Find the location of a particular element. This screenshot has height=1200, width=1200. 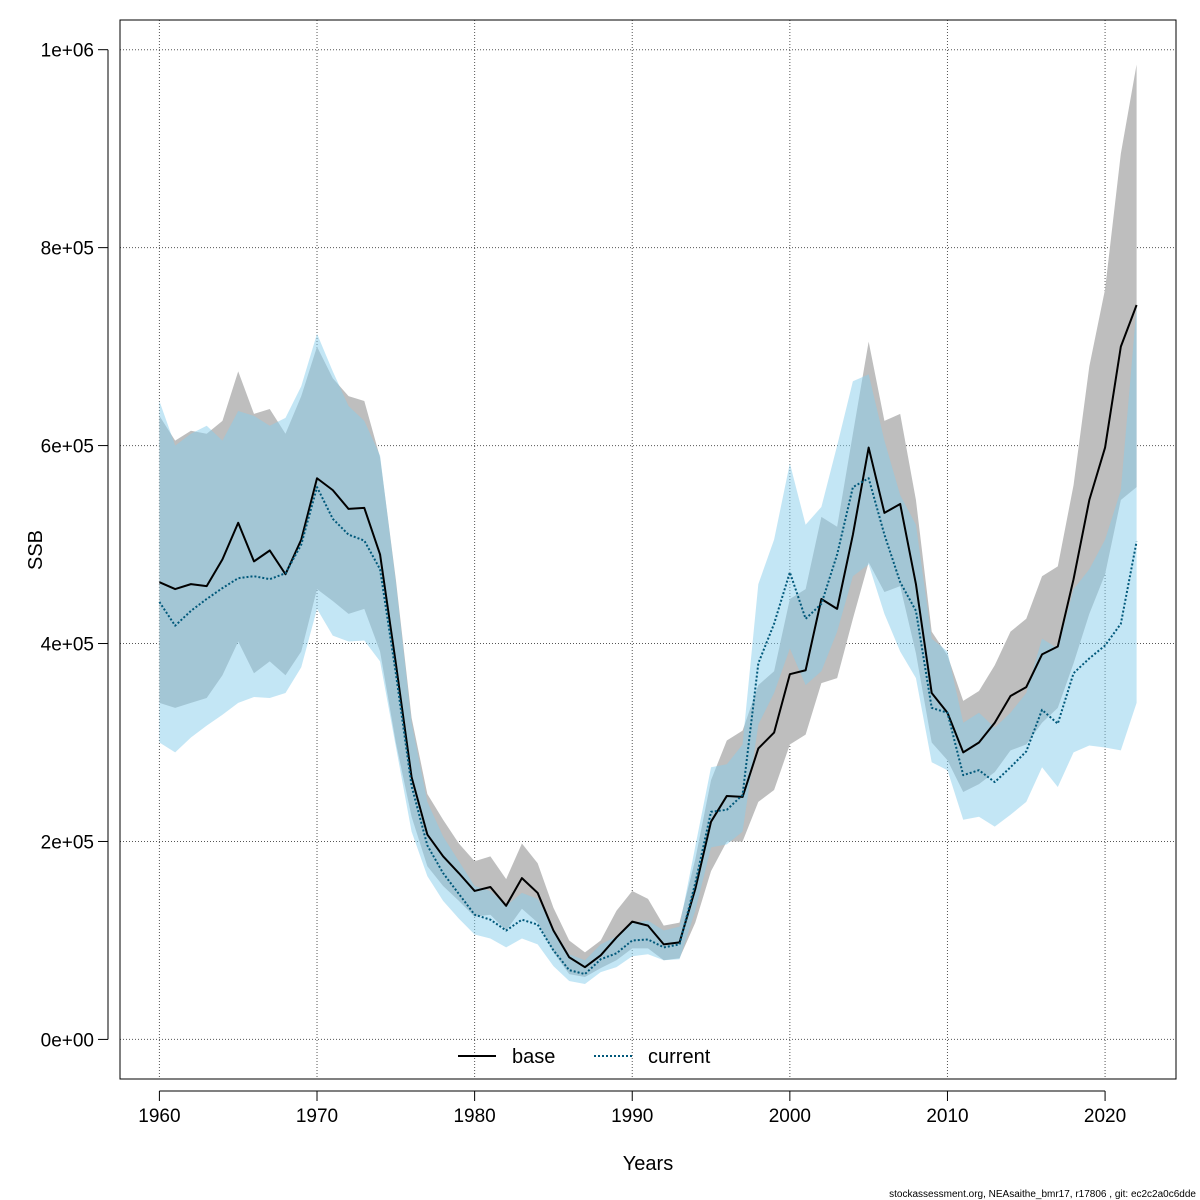

x-tick-label: 2000 is located at coordinates (790, 1116).